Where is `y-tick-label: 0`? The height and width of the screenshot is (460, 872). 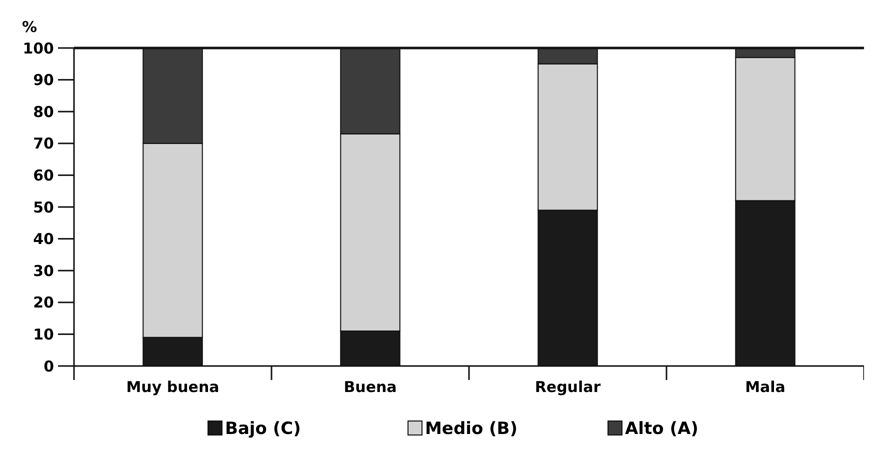 y-tick-label: 0 is located at coordinates (49, 366).